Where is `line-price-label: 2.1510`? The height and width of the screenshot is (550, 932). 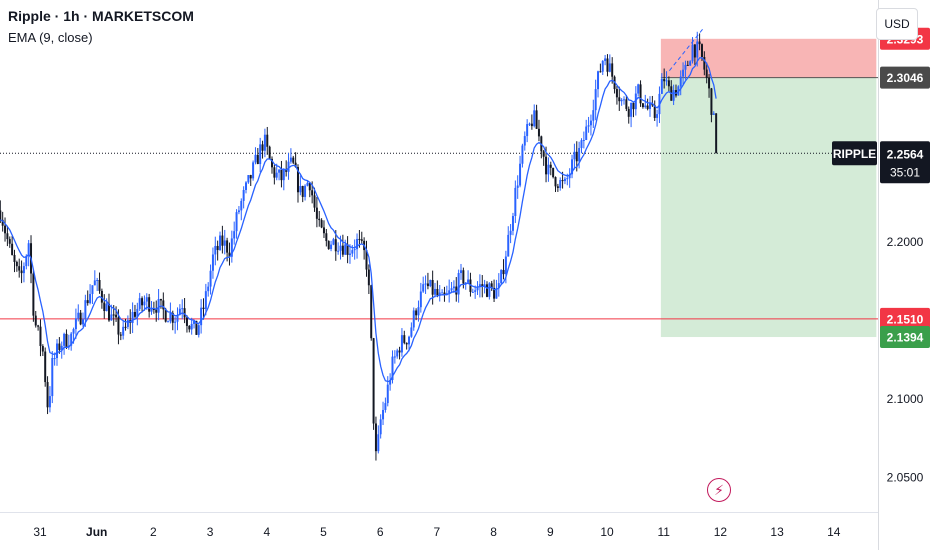
line-price-label: 2.1510 is located at coordinates (905, 319).